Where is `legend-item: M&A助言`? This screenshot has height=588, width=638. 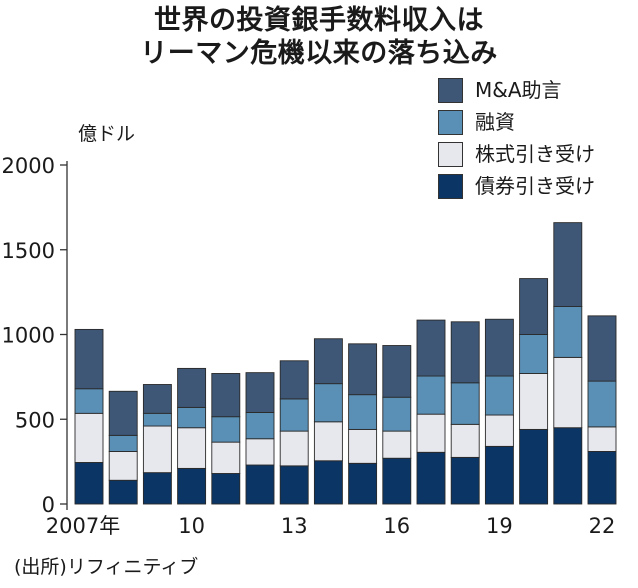 legend-item: M&A助言 is located at coordinates (538, 92).